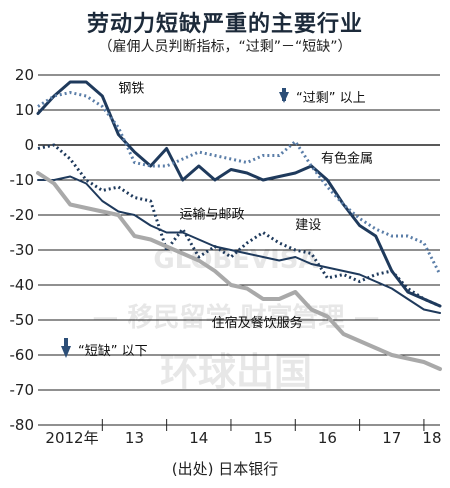  What do you see at coordinates (22, 285) in the screenshot?
I see `y-tick-label-6: -40` at bounding box center [22, 285].